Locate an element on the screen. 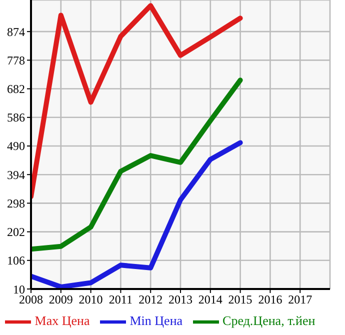 The height and width of the screenshot is (335, 345). y-tick-label: 202 is located at coordinates (16, 232).